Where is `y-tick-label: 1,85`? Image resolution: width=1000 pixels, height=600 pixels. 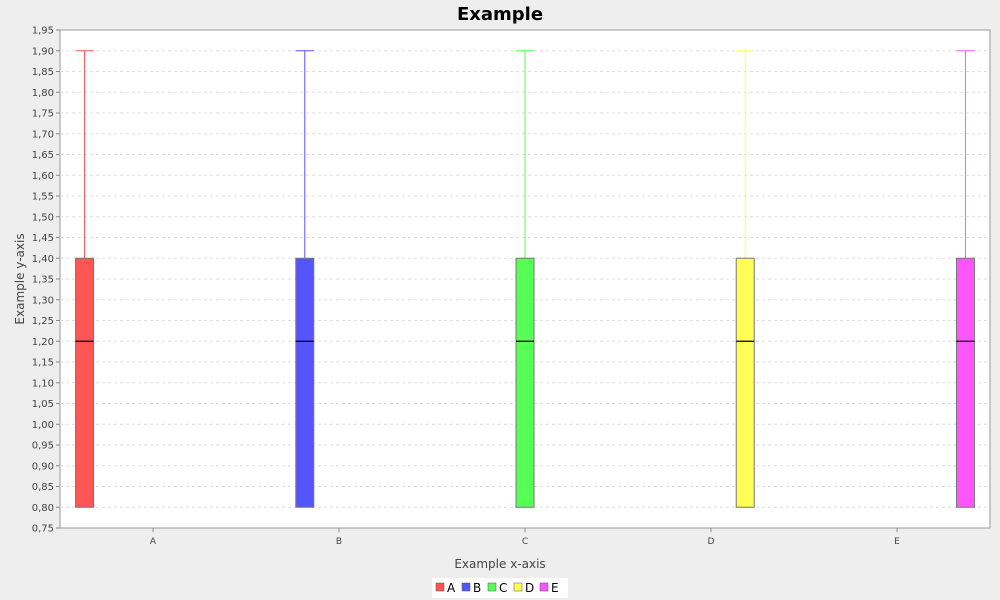 y-tick-label: 1,85 is located at coordinates (43, 72).